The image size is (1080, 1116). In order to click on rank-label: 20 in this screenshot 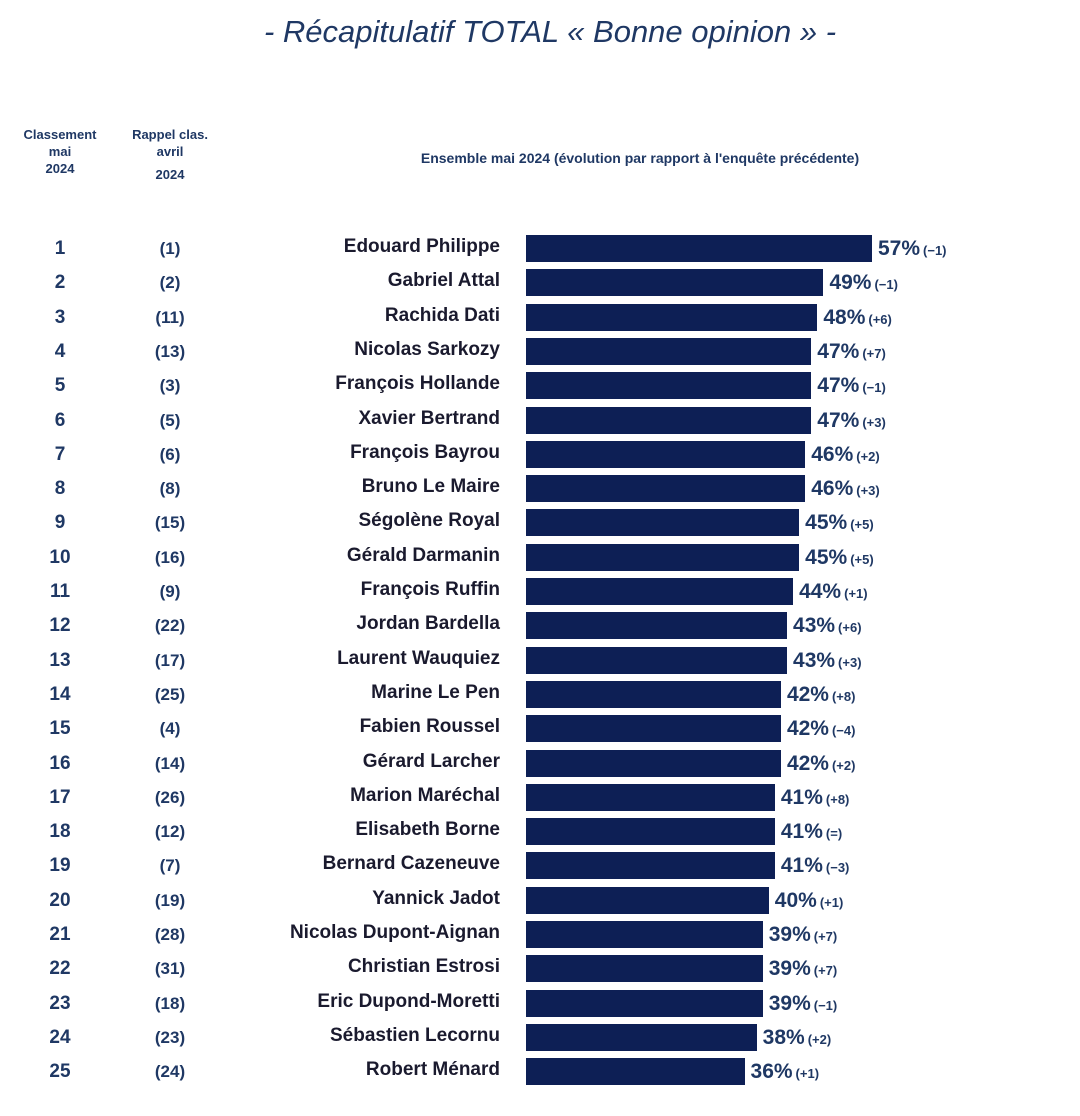, I will do `click(60, 900)`.